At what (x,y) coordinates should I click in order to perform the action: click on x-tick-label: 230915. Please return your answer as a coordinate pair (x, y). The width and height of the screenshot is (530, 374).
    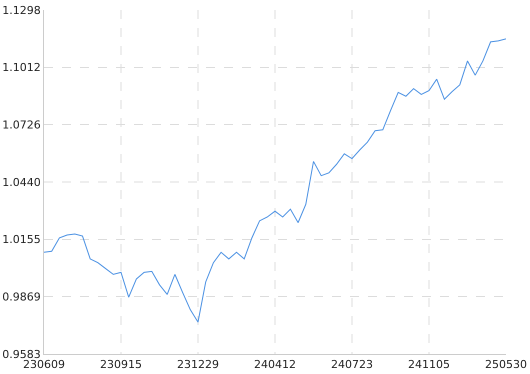
    Looking at the image, I should click on (121, 365).